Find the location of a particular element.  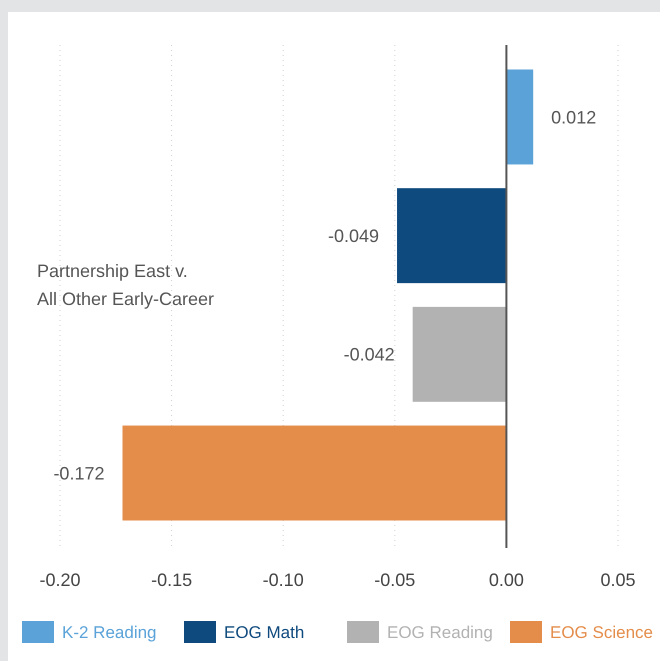

legend-label: EOG Reading is located at coordinates (440, 632).